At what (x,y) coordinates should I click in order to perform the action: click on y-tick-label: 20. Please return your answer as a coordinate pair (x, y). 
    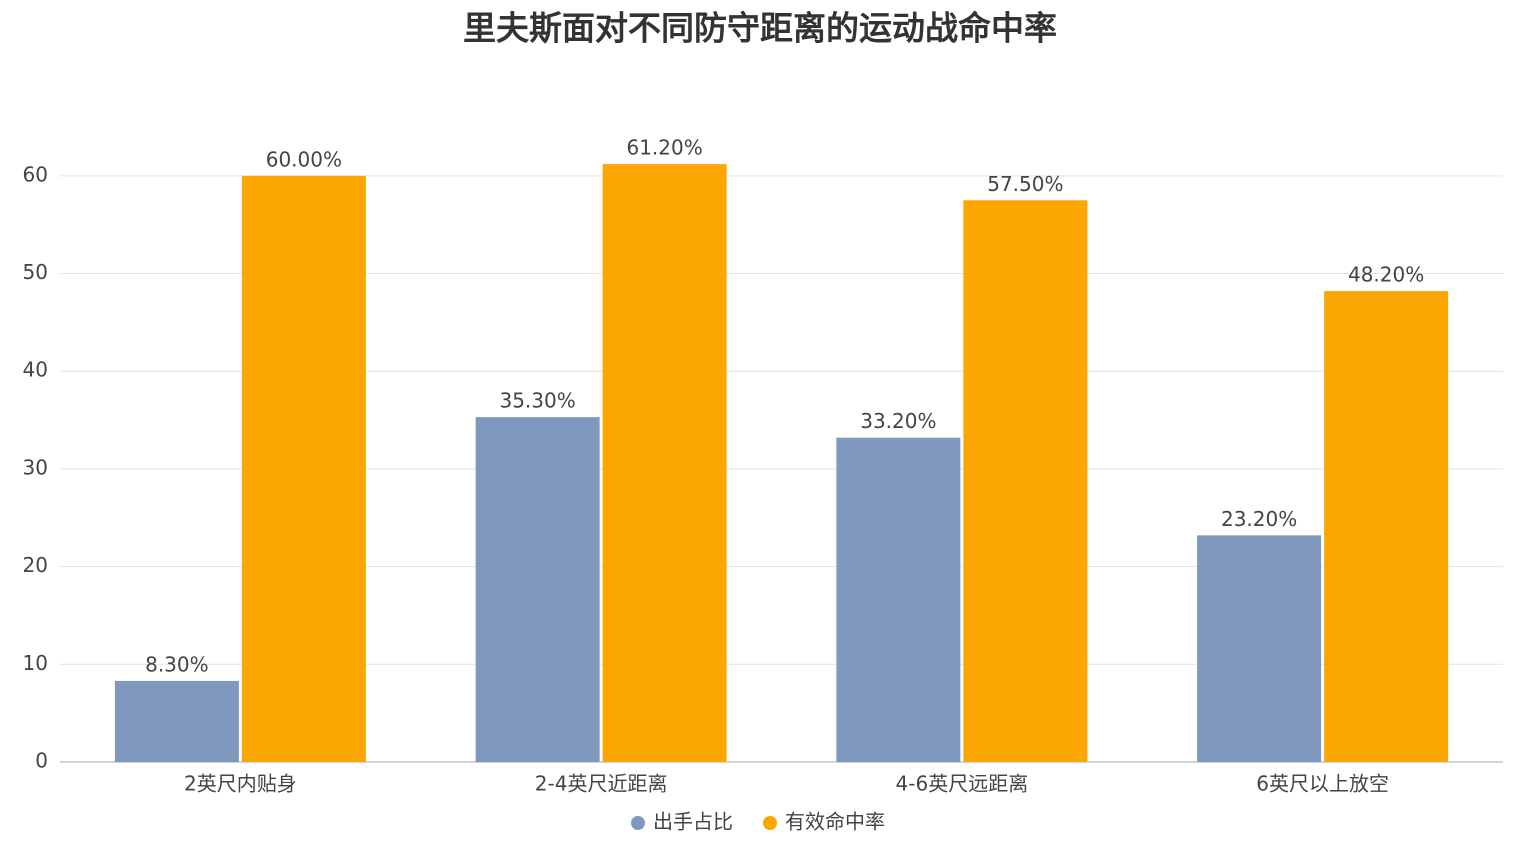
    Looking at the image, I should click on (35, 565).